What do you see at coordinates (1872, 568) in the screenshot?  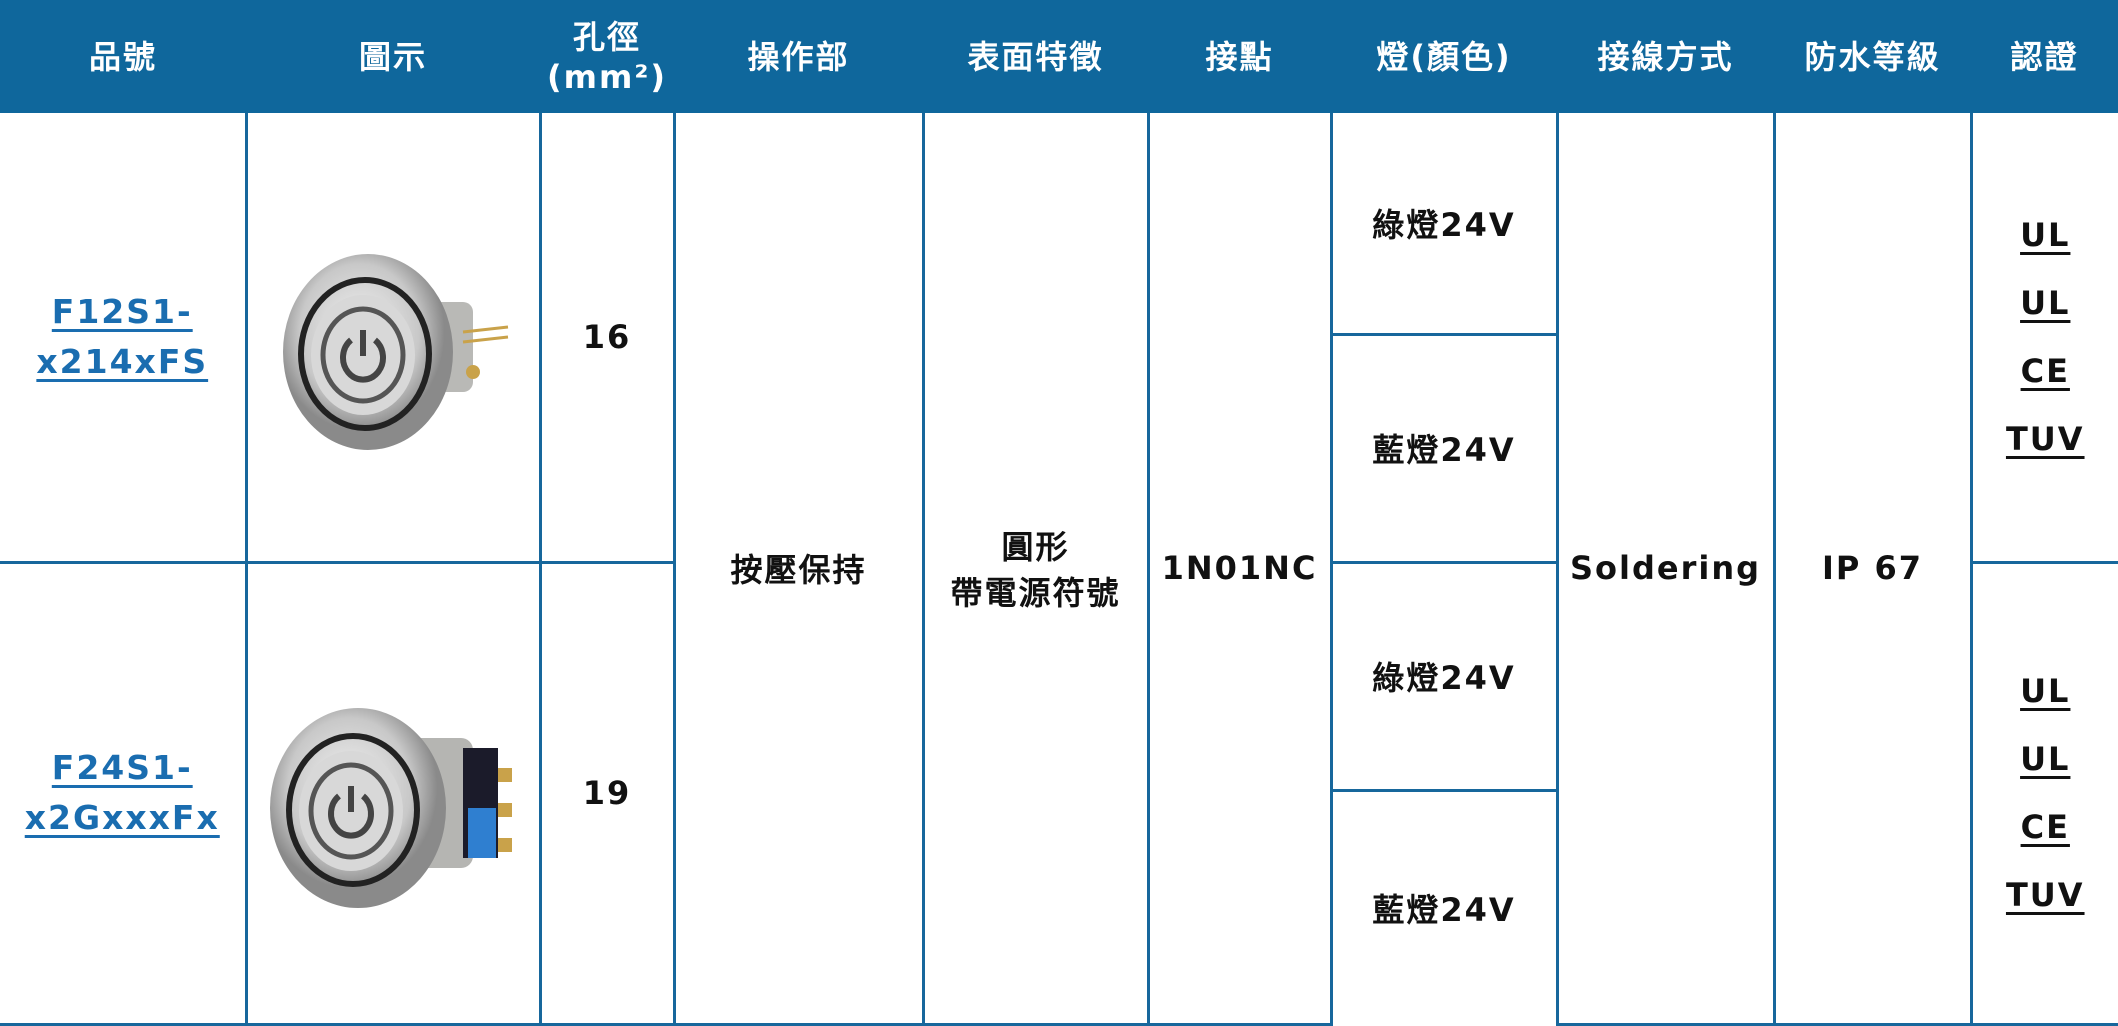 I see `waterproof-cell: IP 67` at bounding box center [1872, 568].